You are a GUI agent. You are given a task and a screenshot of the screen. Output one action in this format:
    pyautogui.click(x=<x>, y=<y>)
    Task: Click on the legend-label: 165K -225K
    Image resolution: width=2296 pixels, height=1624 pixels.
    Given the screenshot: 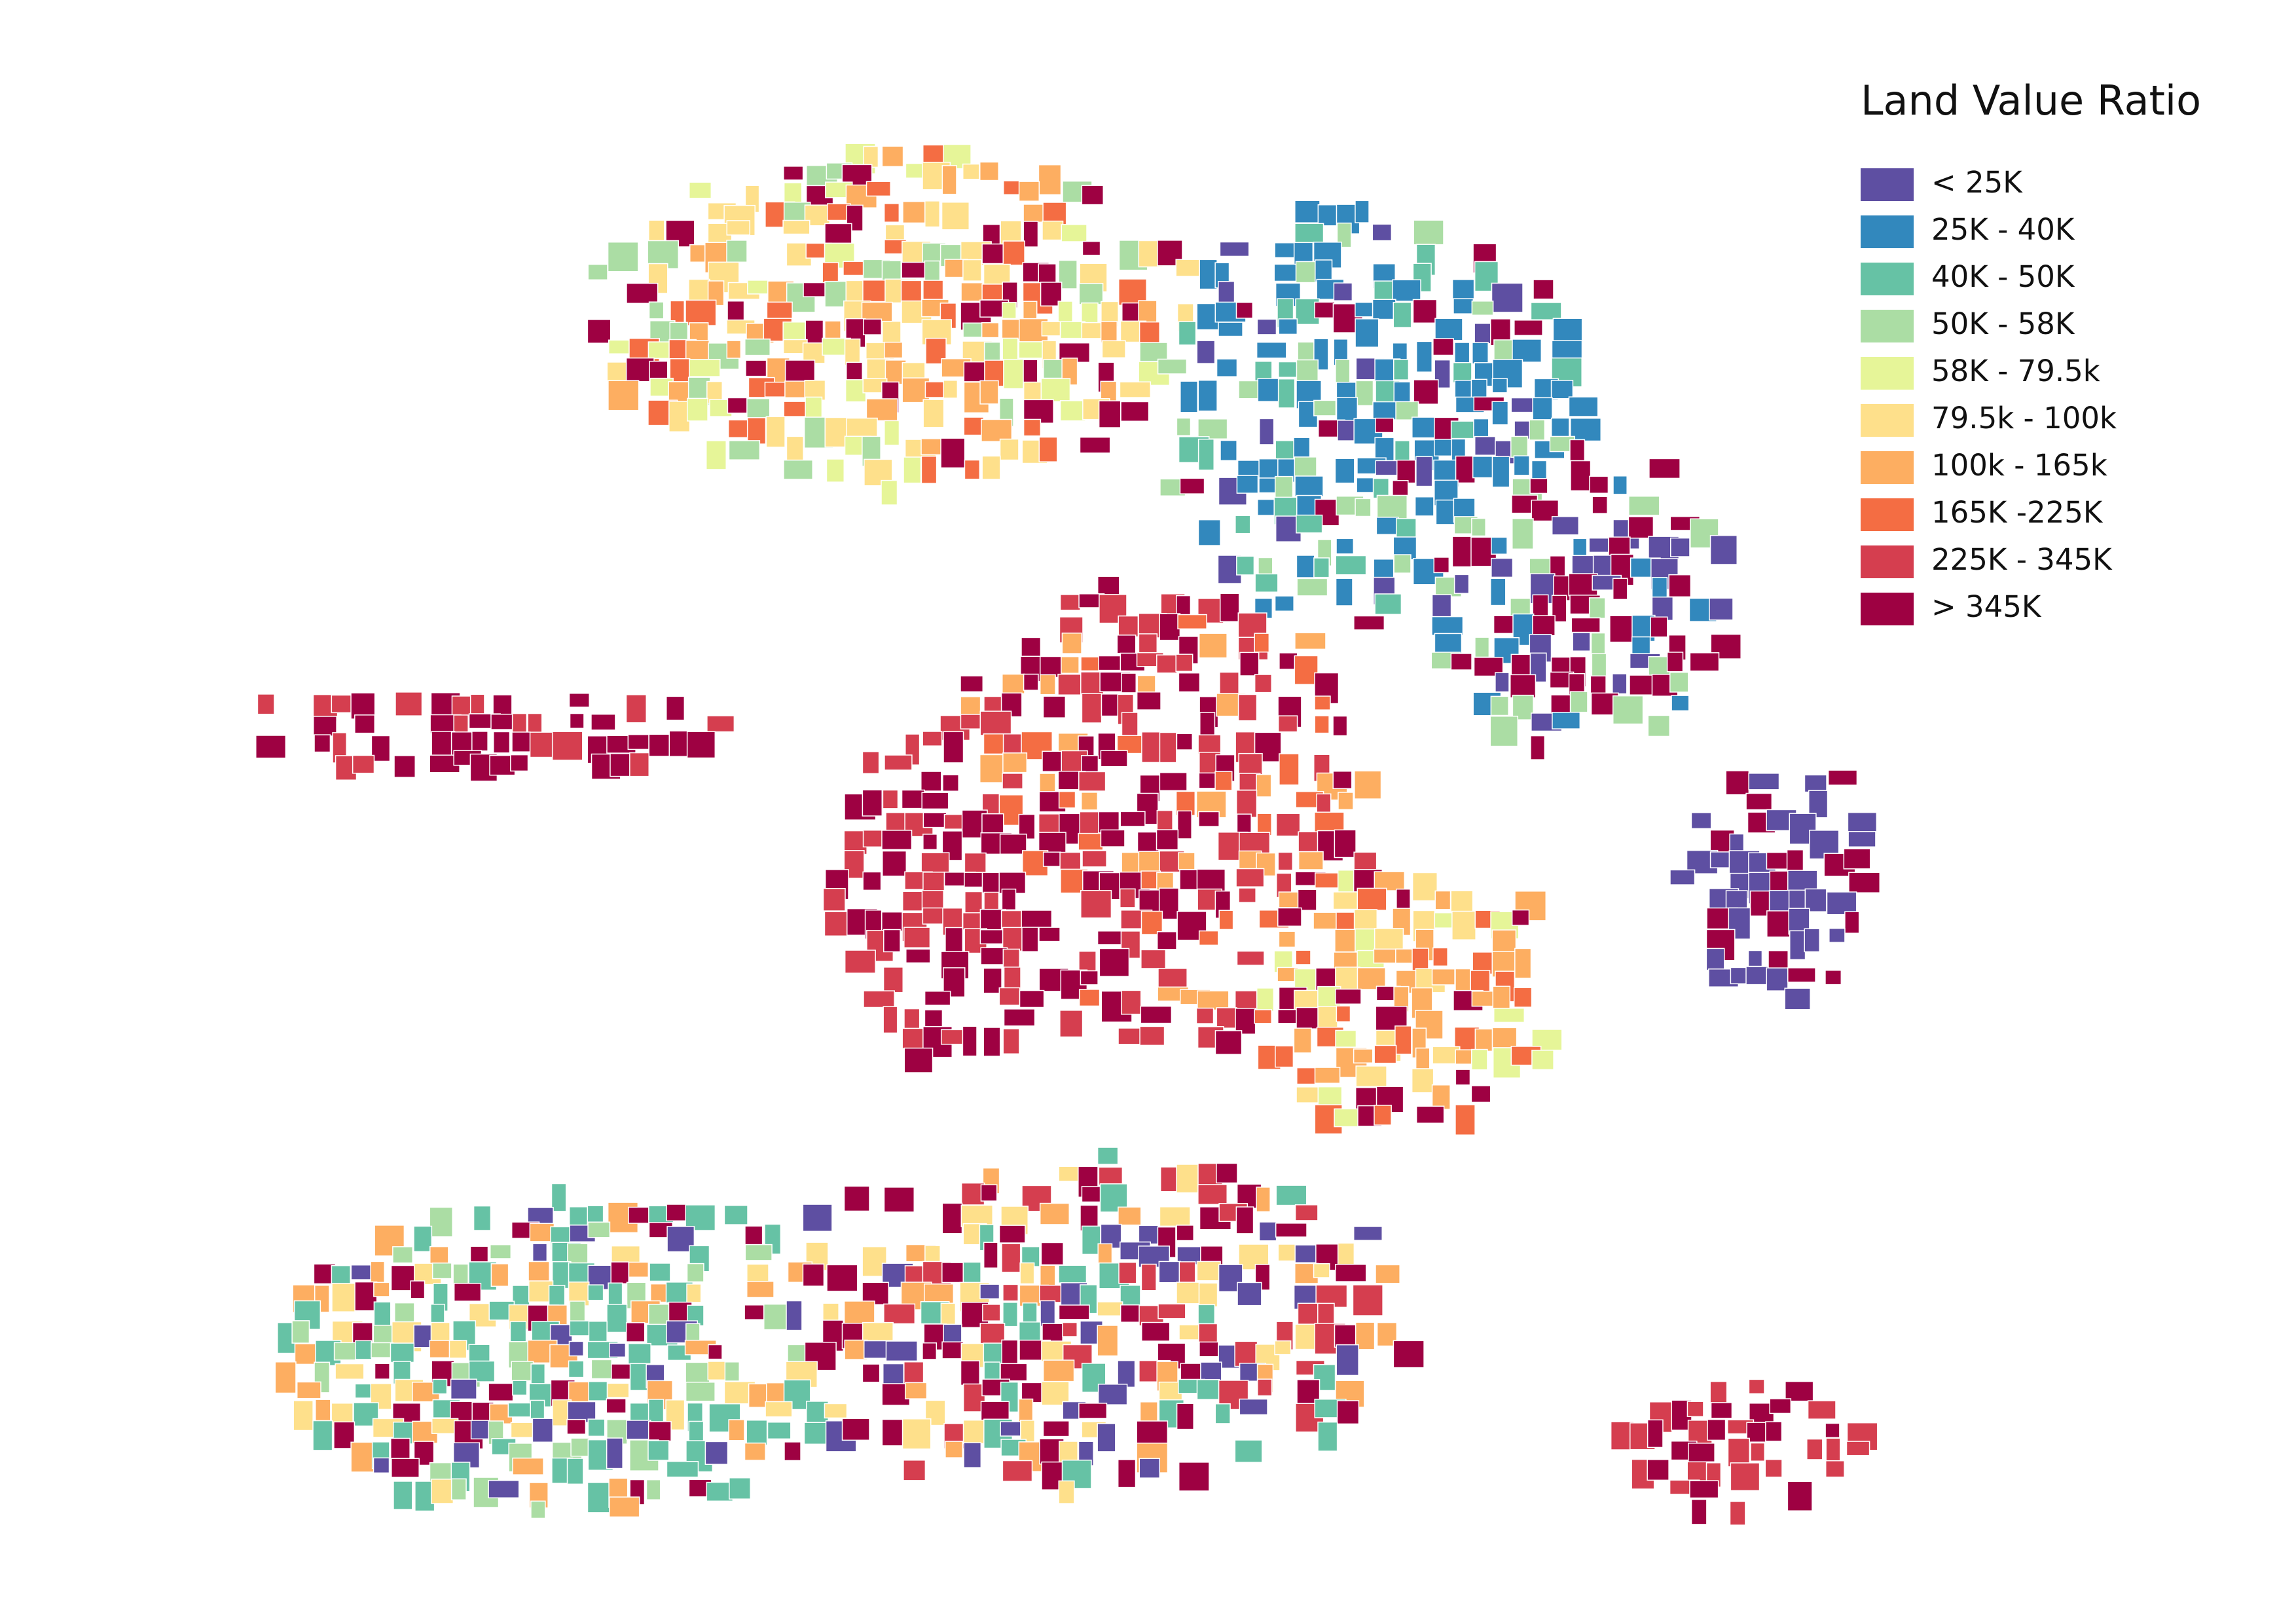 What is the action you would take?
    pyautogui.click(x=2017, y=512)
    